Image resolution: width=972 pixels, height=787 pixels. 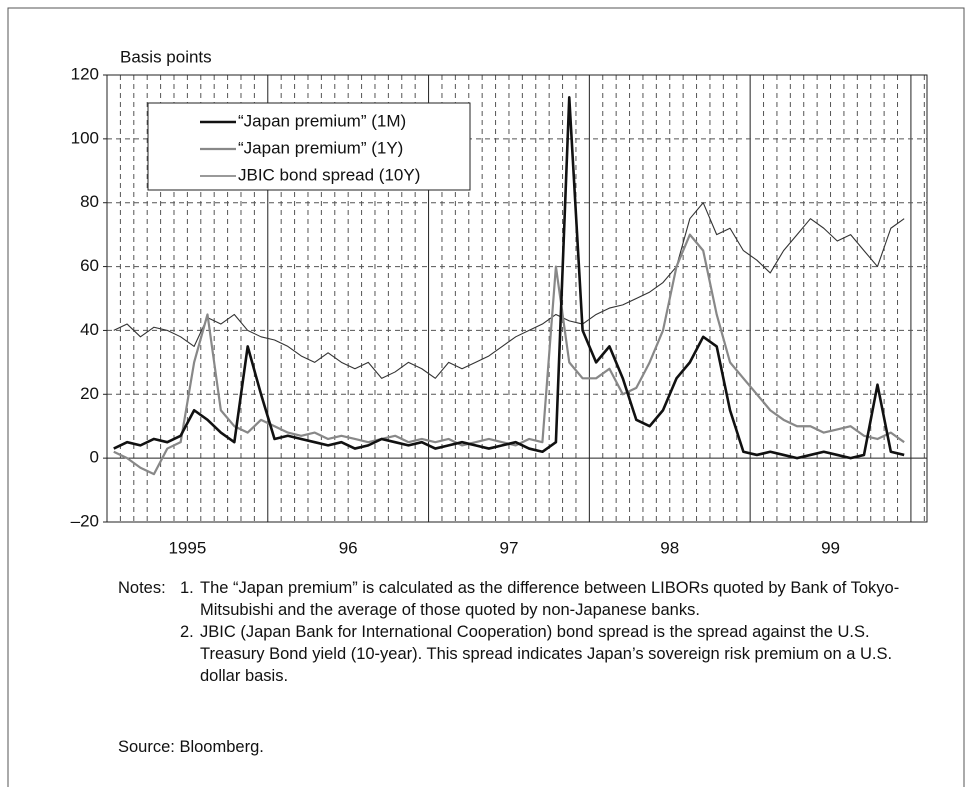 What do you see at coordinates (322, 120) in the screenshot?
I see `legend-label: “Japan premium” (1M)` at bounding box center [322, 120].